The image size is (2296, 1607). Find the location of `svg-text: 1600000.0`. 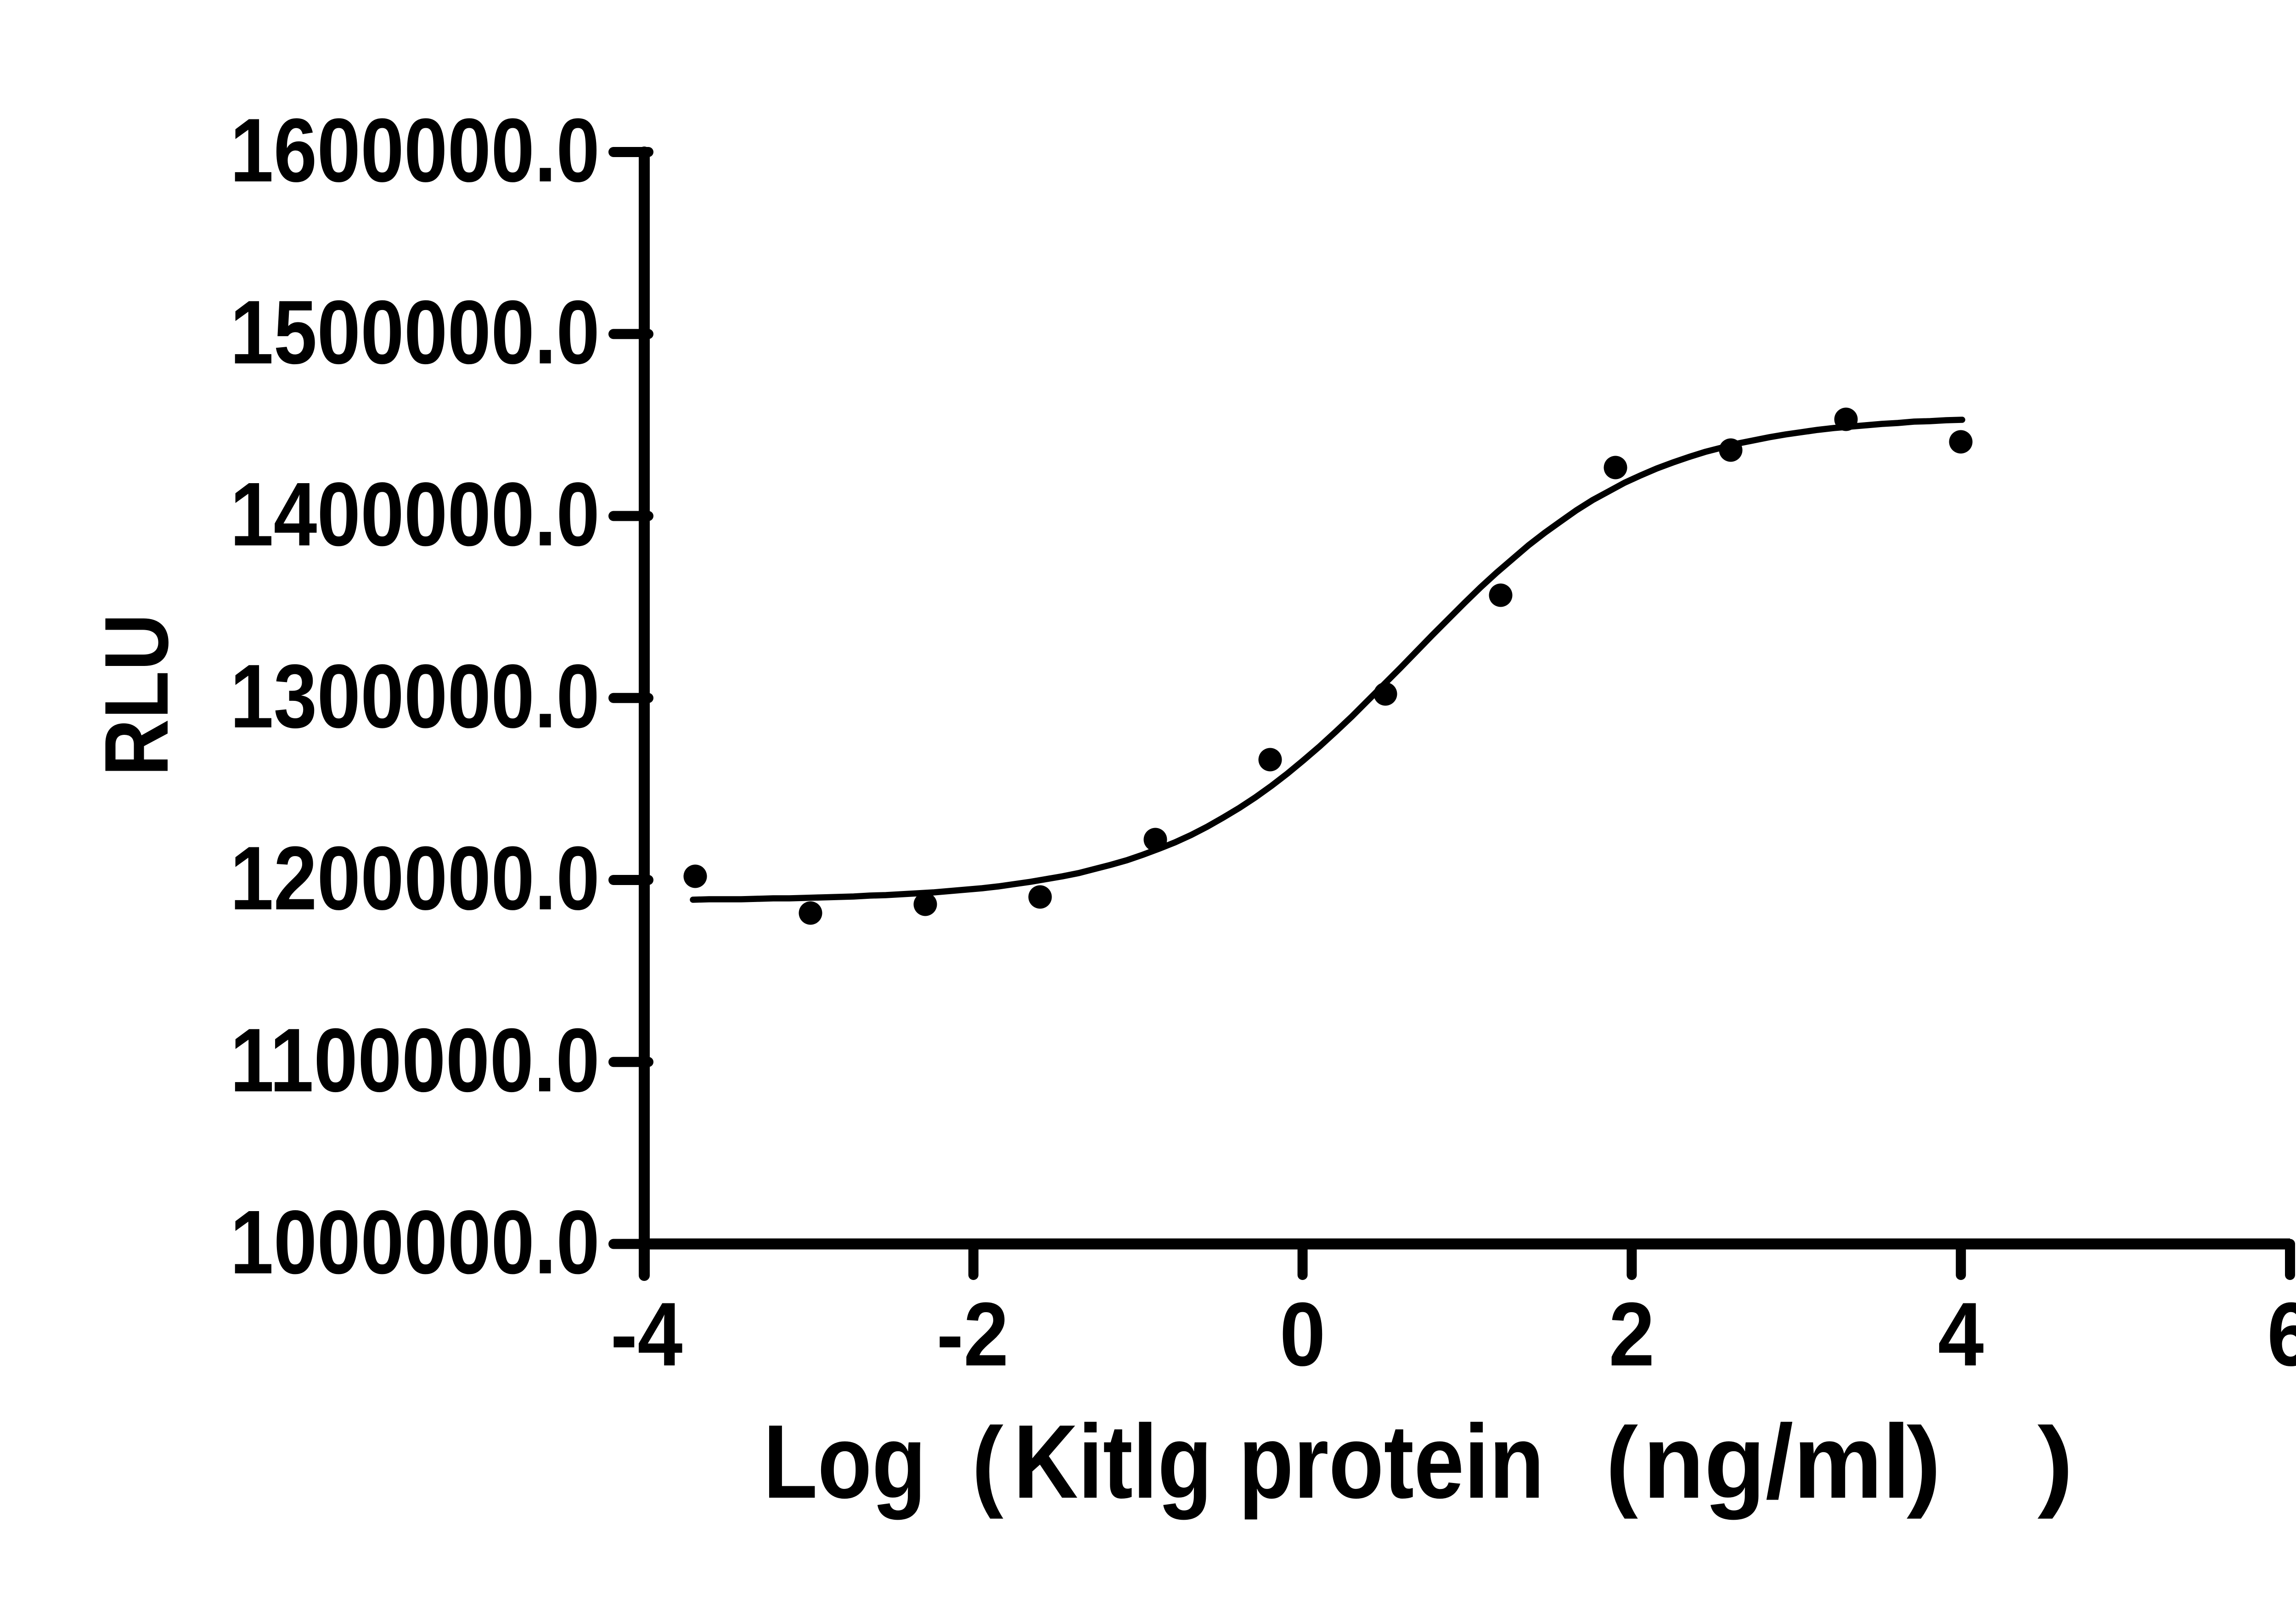

svg-text: 1600000.0 is located at coordinates (415, 150).